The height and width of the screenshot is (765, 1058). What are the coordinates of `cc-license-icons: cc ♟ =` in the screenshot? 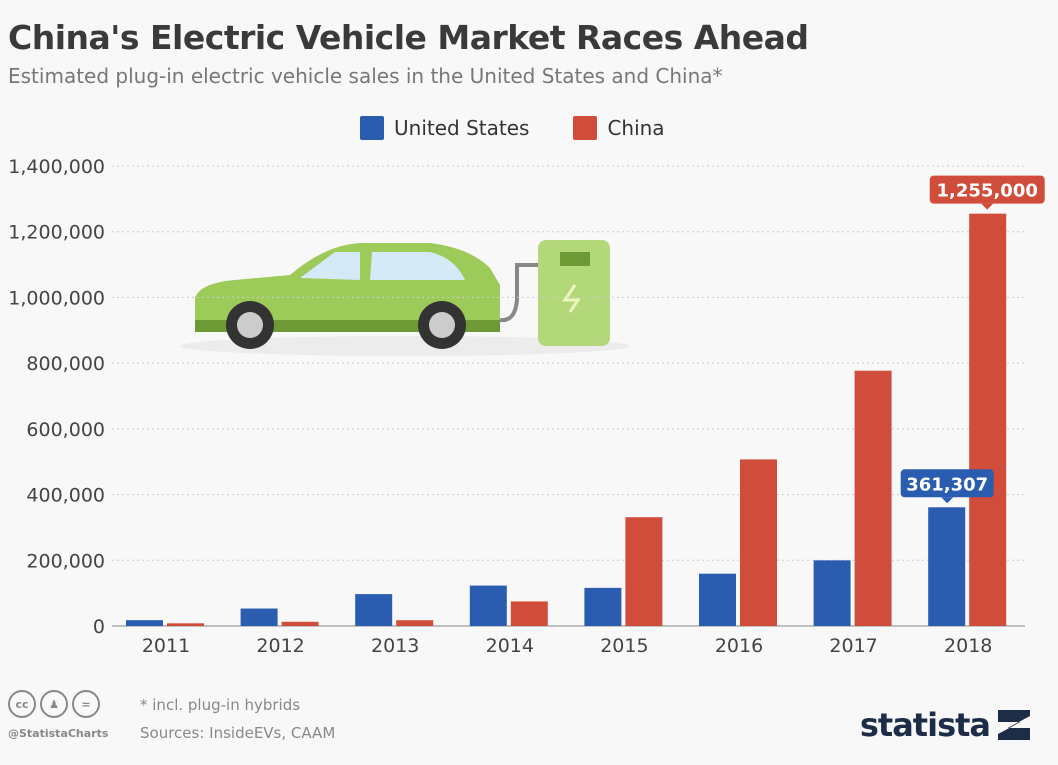 It's located at (54, 704).